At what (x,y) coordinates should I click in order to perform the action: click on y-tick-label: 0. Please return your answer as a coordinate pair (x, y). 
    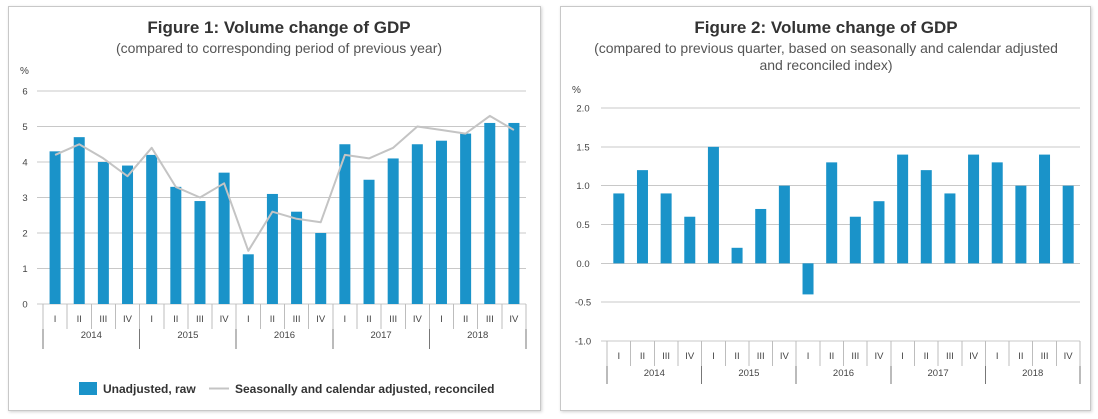
    Looking at the image, I should click on (24, 305).